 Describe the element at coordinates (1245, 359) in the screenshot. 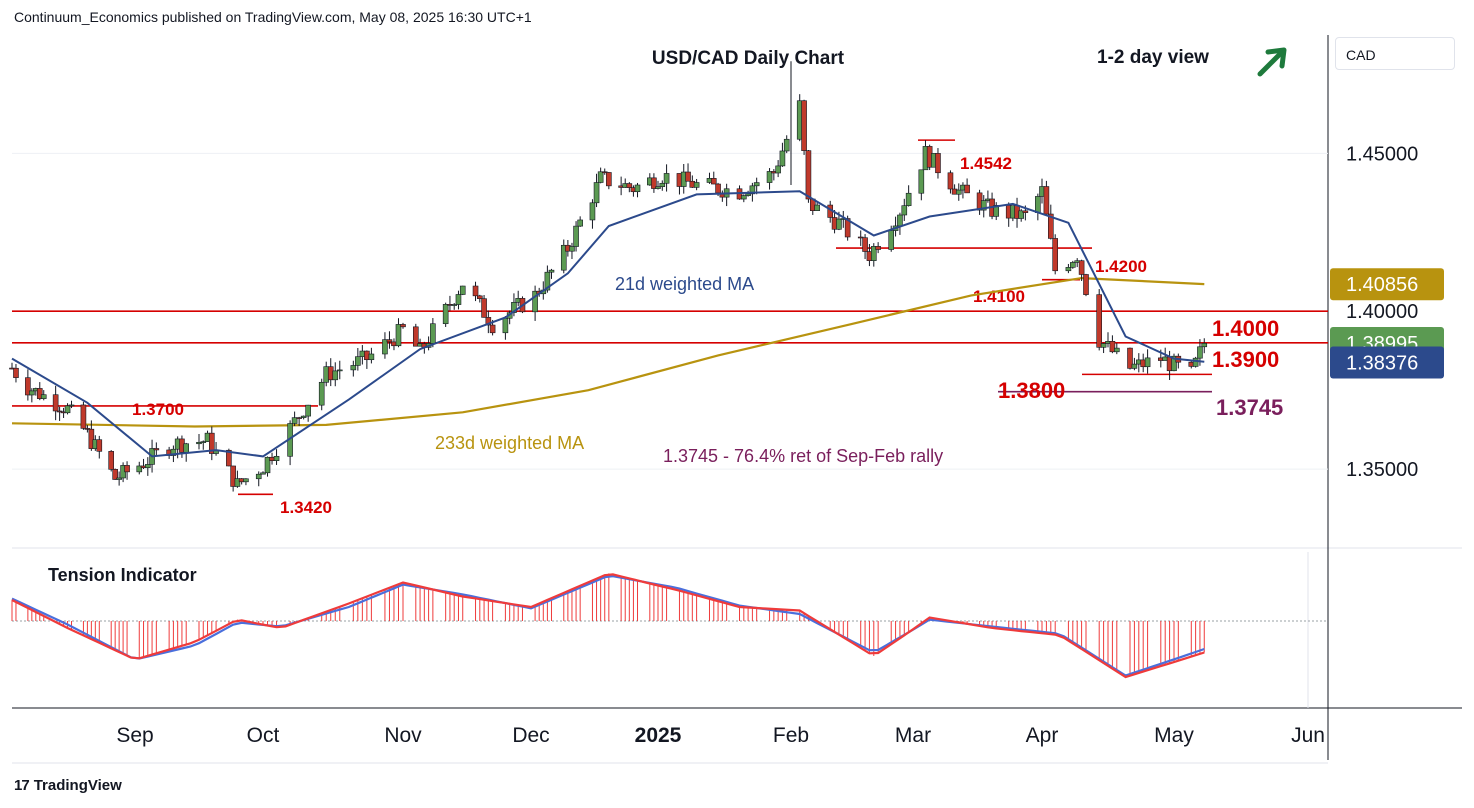

I see `level-label-1.3900: 1.3900` at that location.